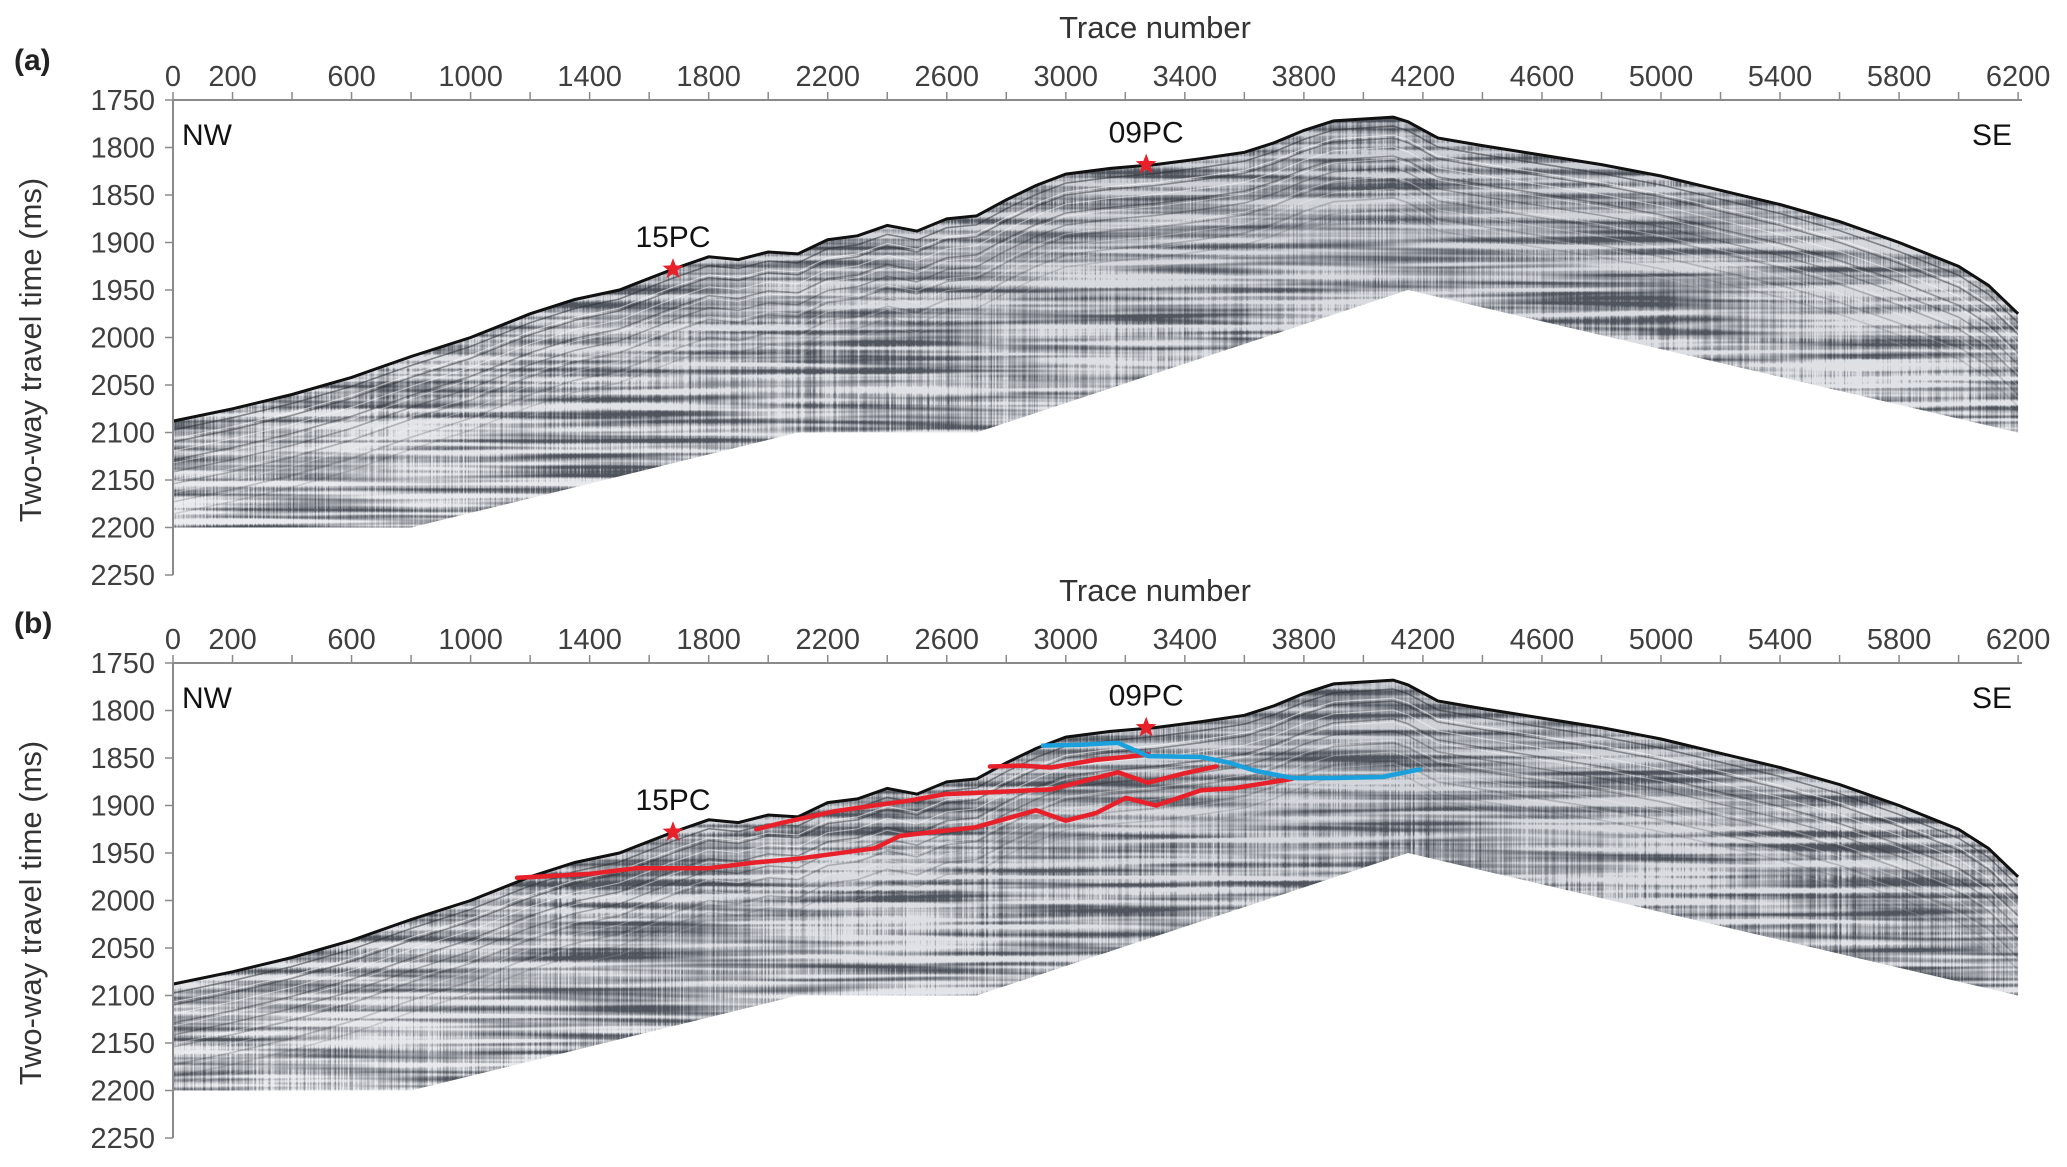 The width and height of the screenshot is (2067, 1167). What do you see at coordinates (122, 807) in the screenshot?
I see `y-tick-label: 1900` at bounding box center [122, 807].